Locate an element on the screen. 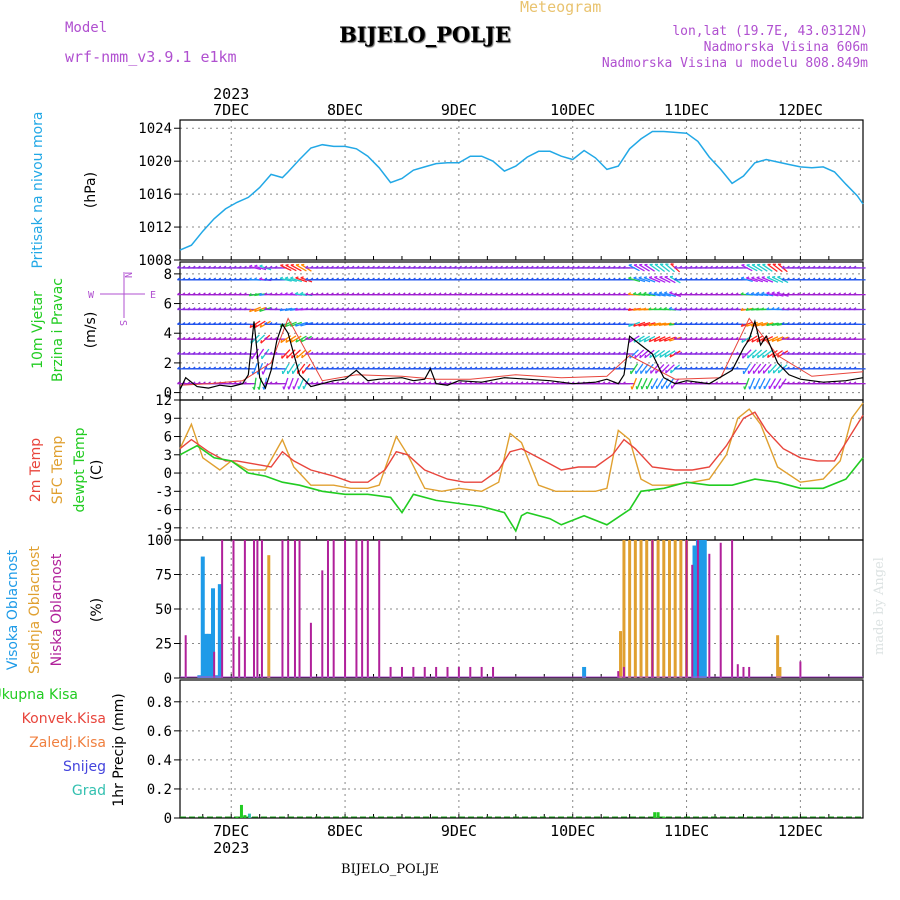 The image size is (900, 900). wind-speed-line is located at coordinates (521, 354).